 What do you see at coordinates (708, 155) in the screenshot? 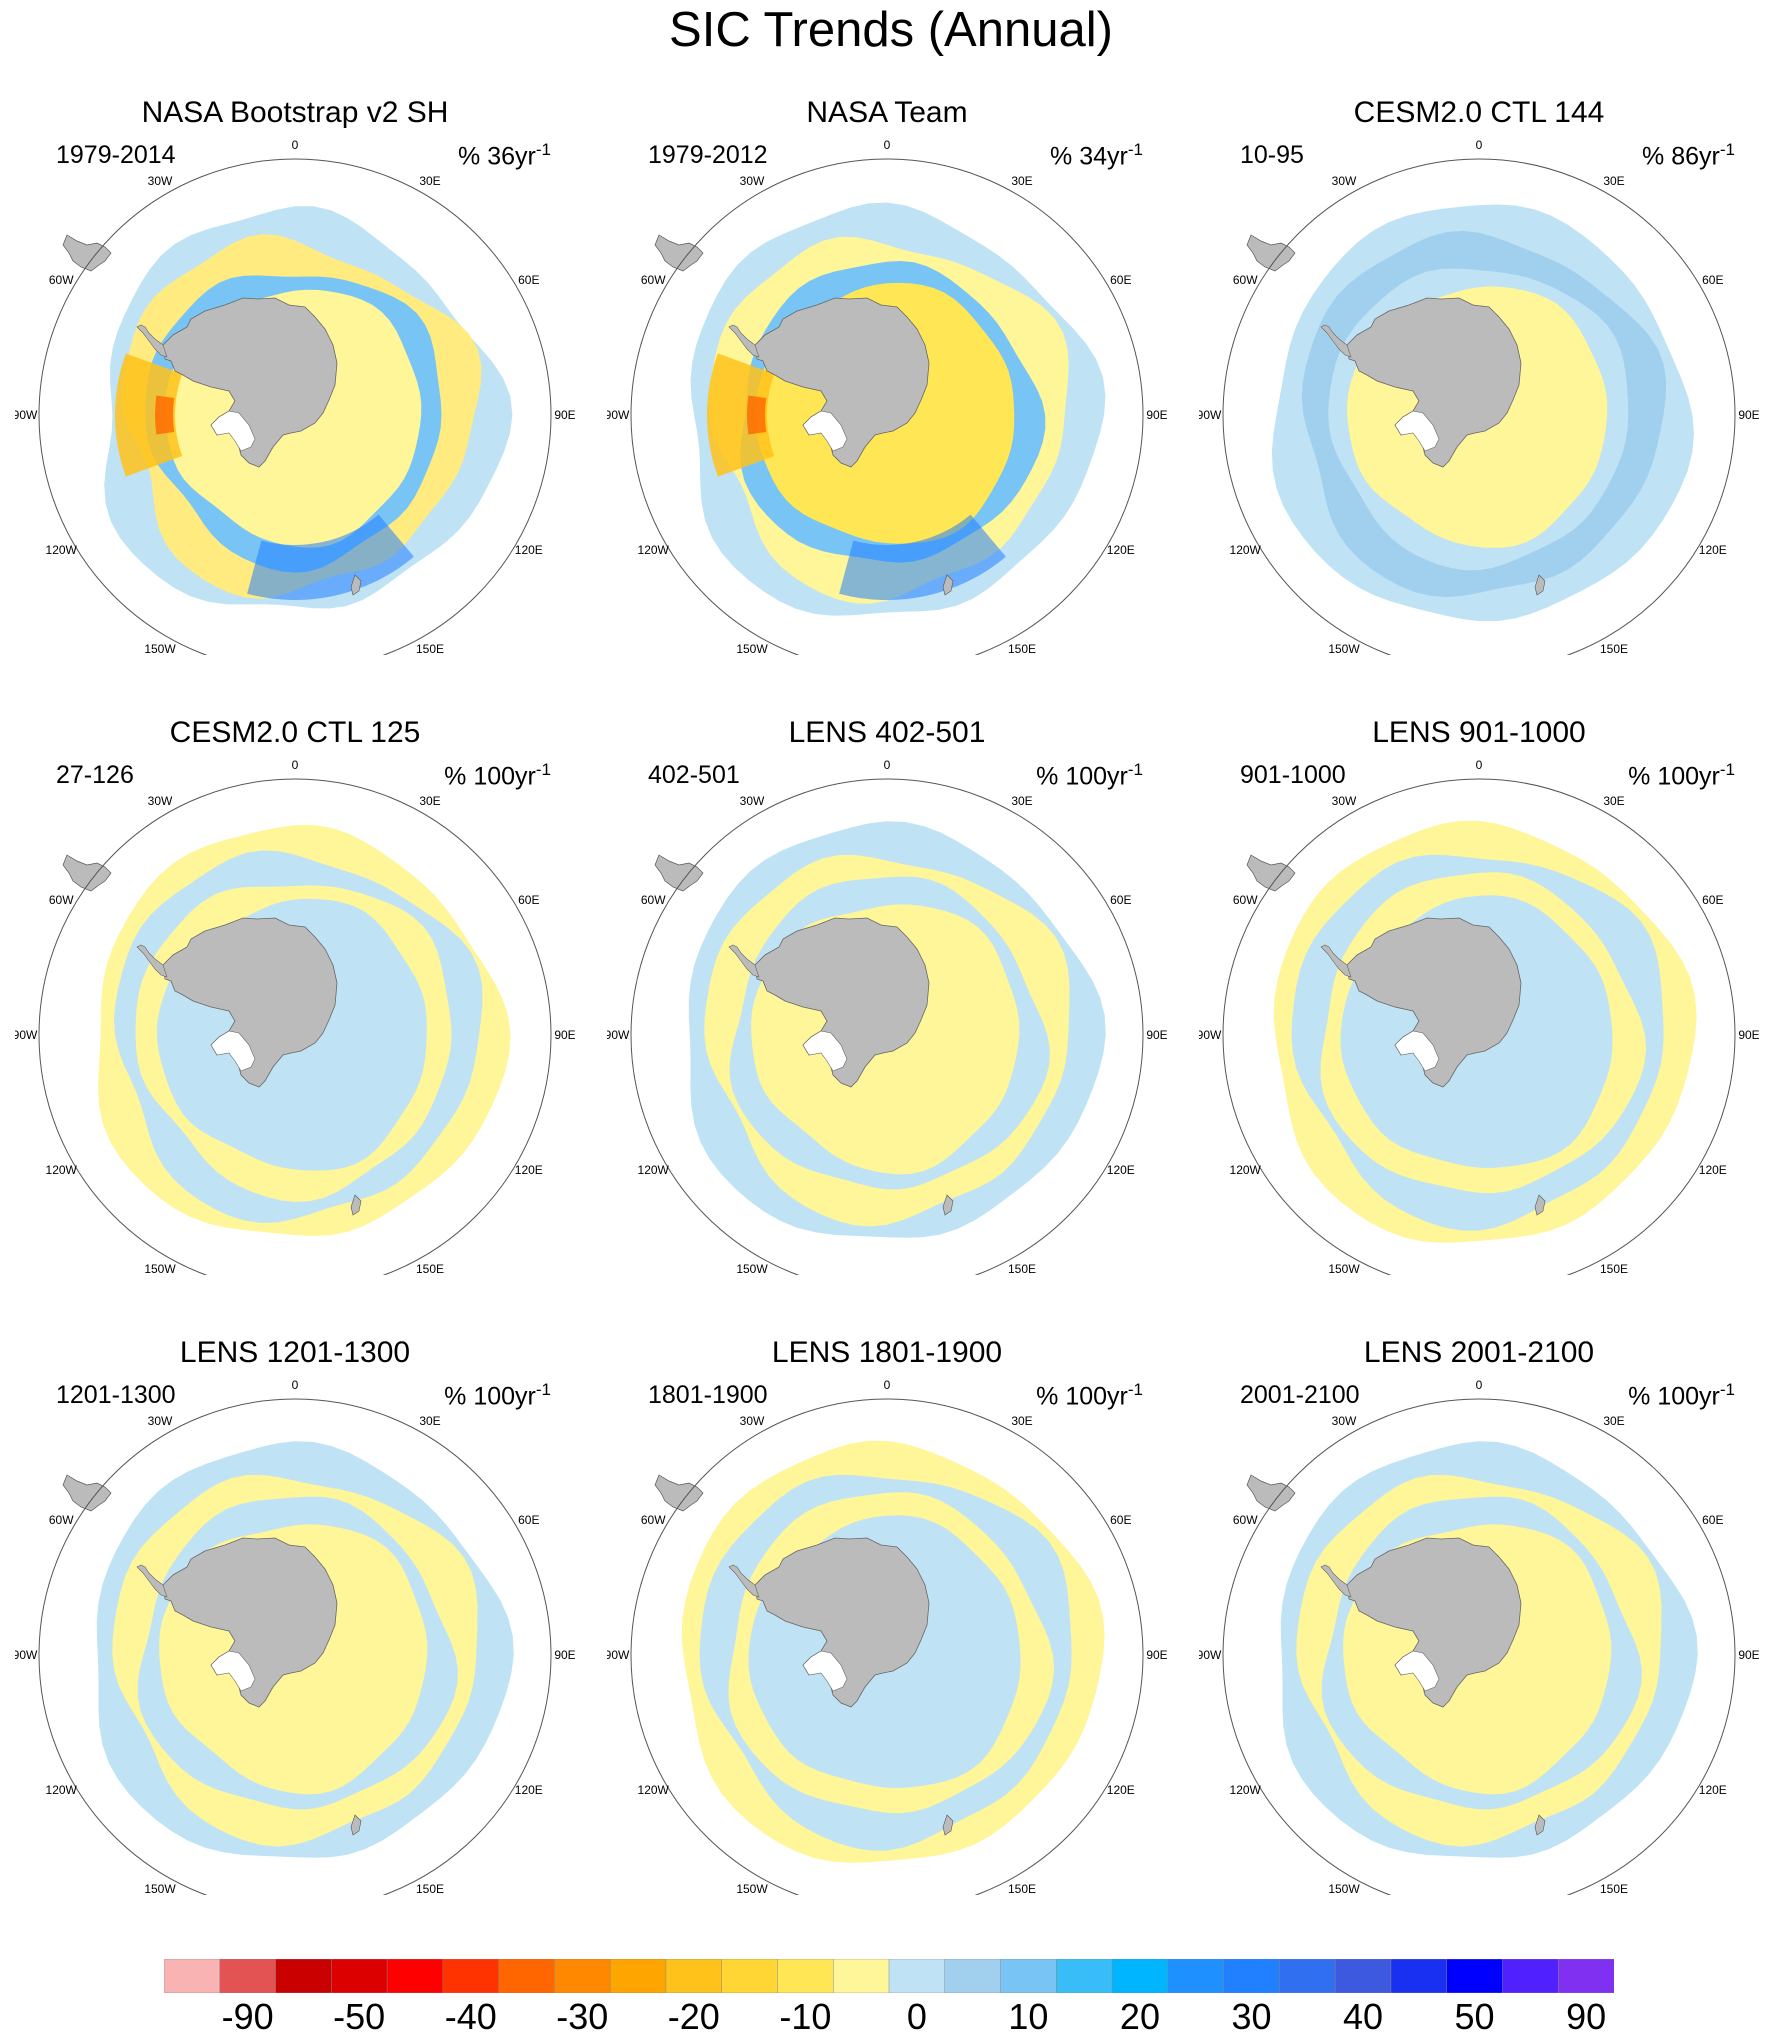
I see `period-label: 1979-2012` at bounding box center [708, 155].